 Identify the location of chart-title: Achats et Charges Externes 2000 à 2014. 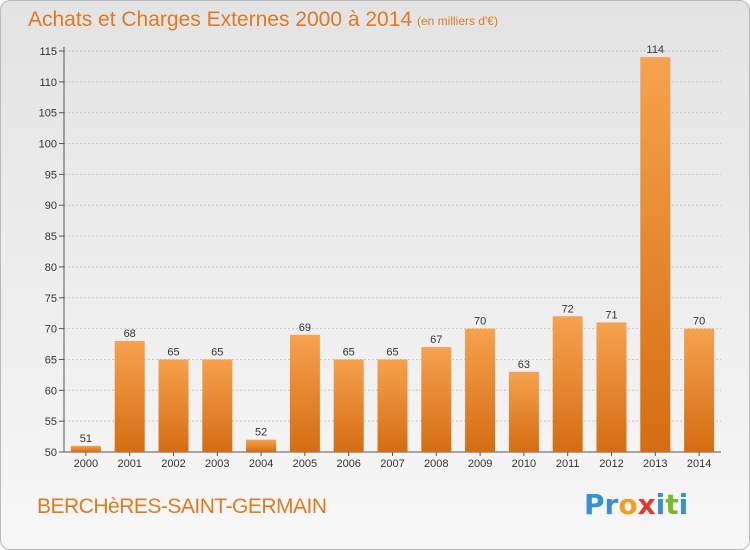
(220, 19).